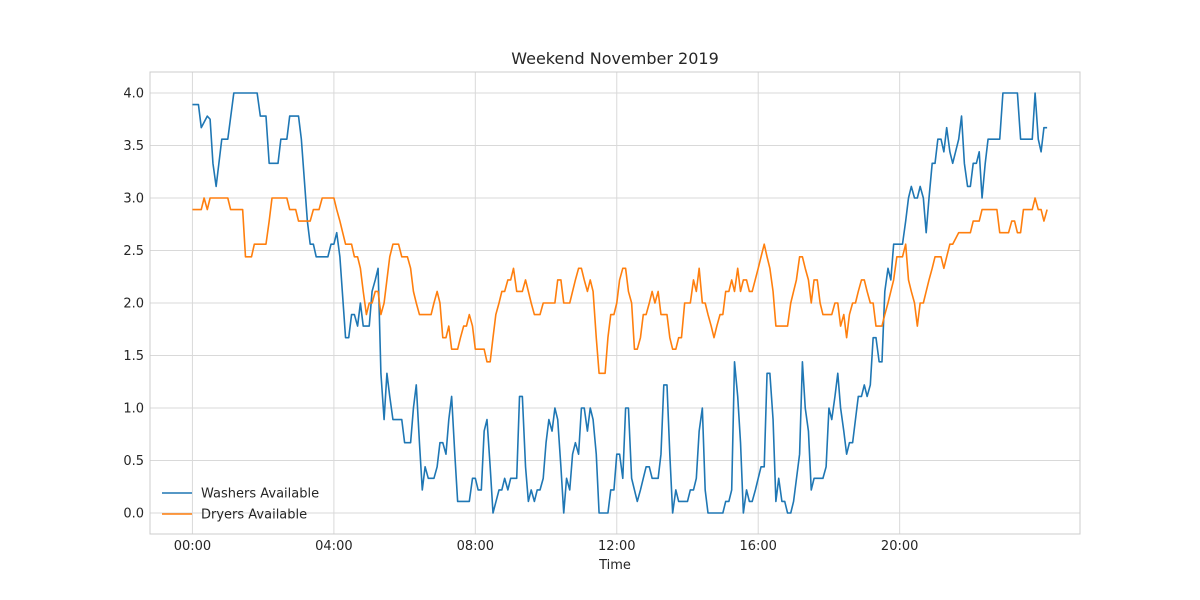 The image size is (1200, 600). What do you see at coordinates (616, 546) in the screenshot?
I see `x-tick-label: 12:00` at bounding box center [616, 546].